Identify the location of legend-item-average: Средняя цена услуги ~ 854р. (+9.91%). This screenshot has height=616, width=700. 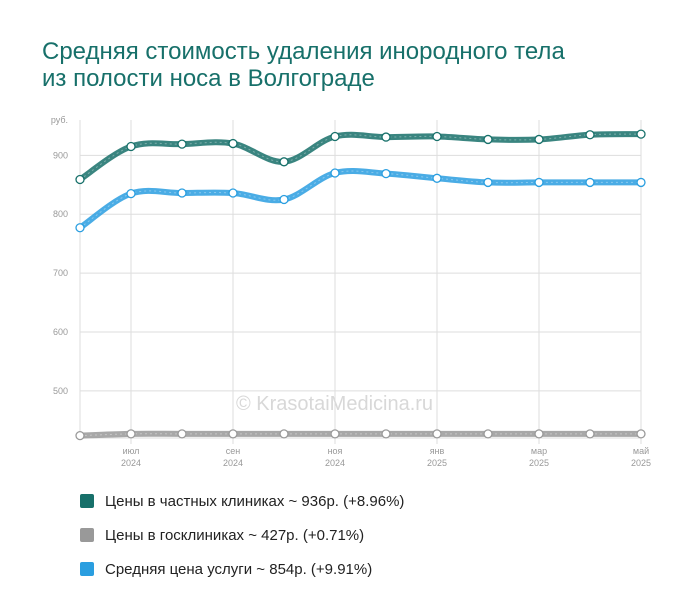
(242, 569).